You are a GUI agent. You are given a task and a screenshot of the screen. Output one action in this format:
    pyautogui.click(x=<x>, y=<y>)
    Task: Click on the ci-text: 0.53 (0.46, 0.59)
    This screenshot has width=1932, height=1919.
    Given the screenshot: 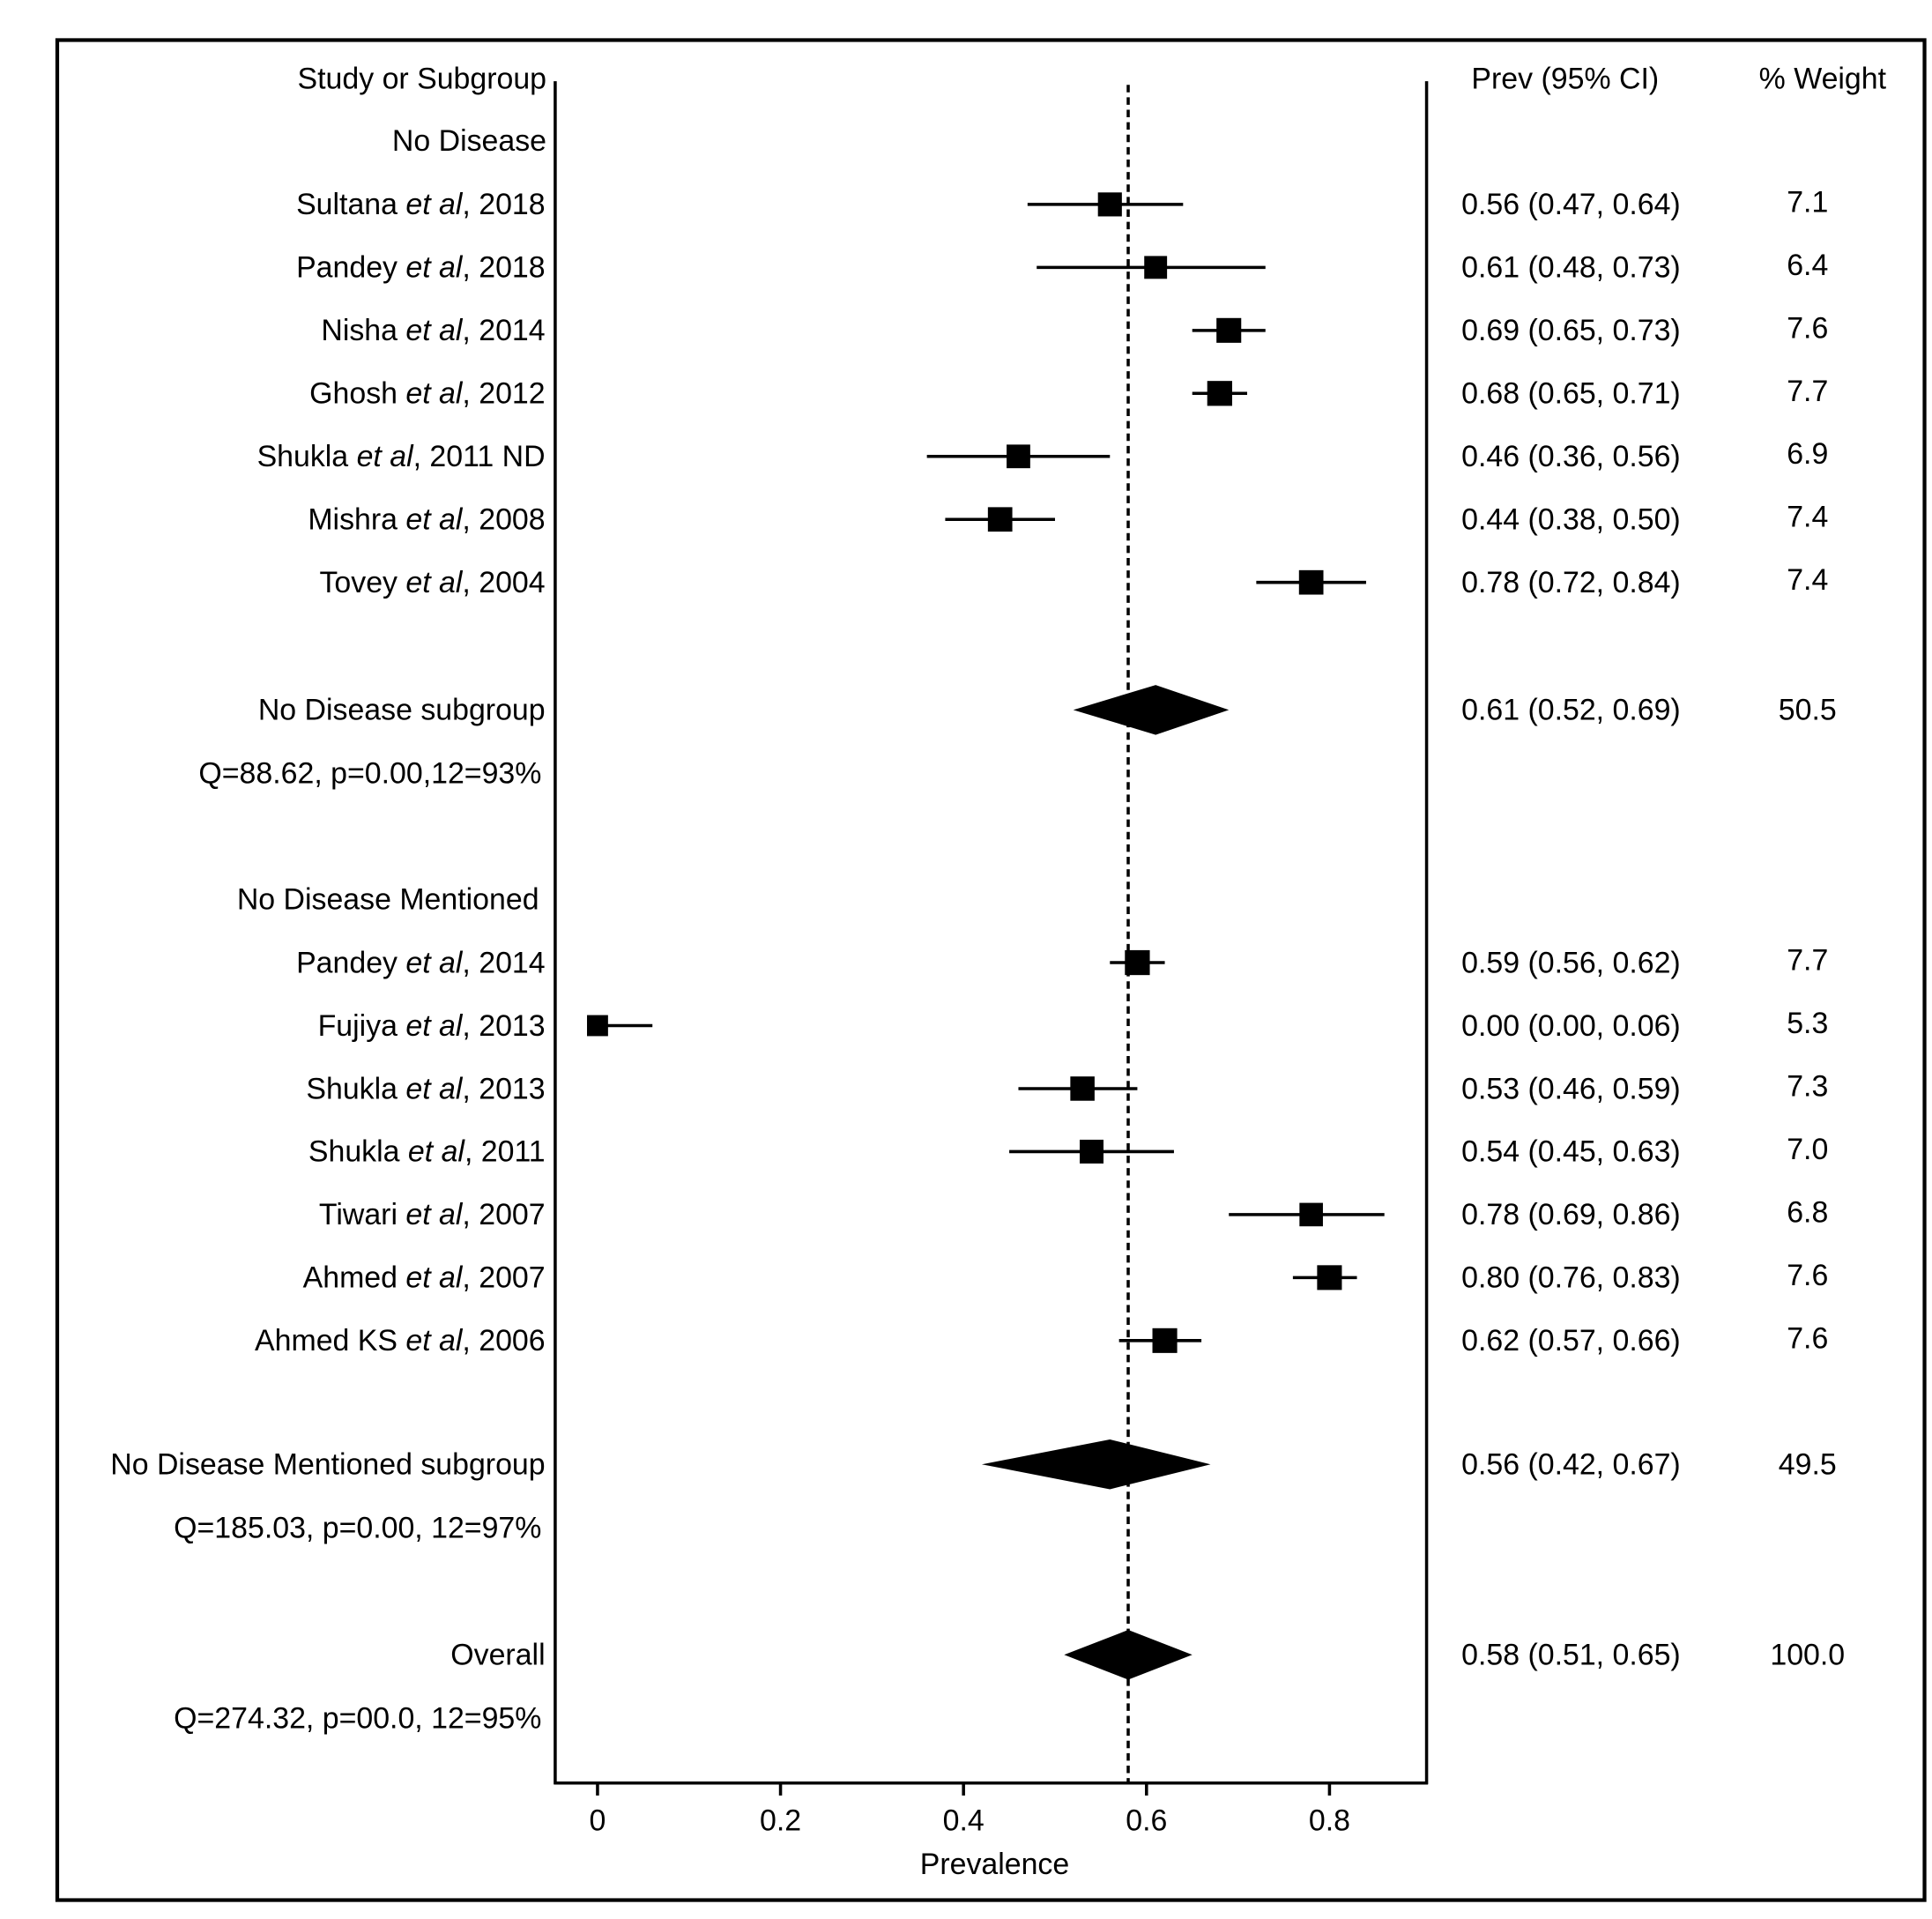 What is the action you would take?
    pyautogui.click(x=1571, y=1088)
    